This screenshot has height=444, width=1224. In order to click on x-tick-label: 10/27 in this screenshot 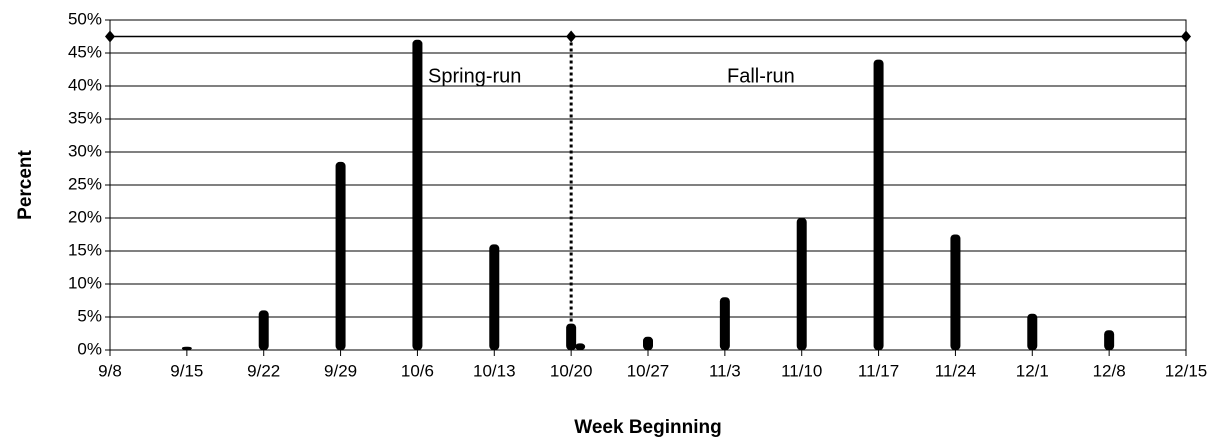, I will do `click(648, 370)`.